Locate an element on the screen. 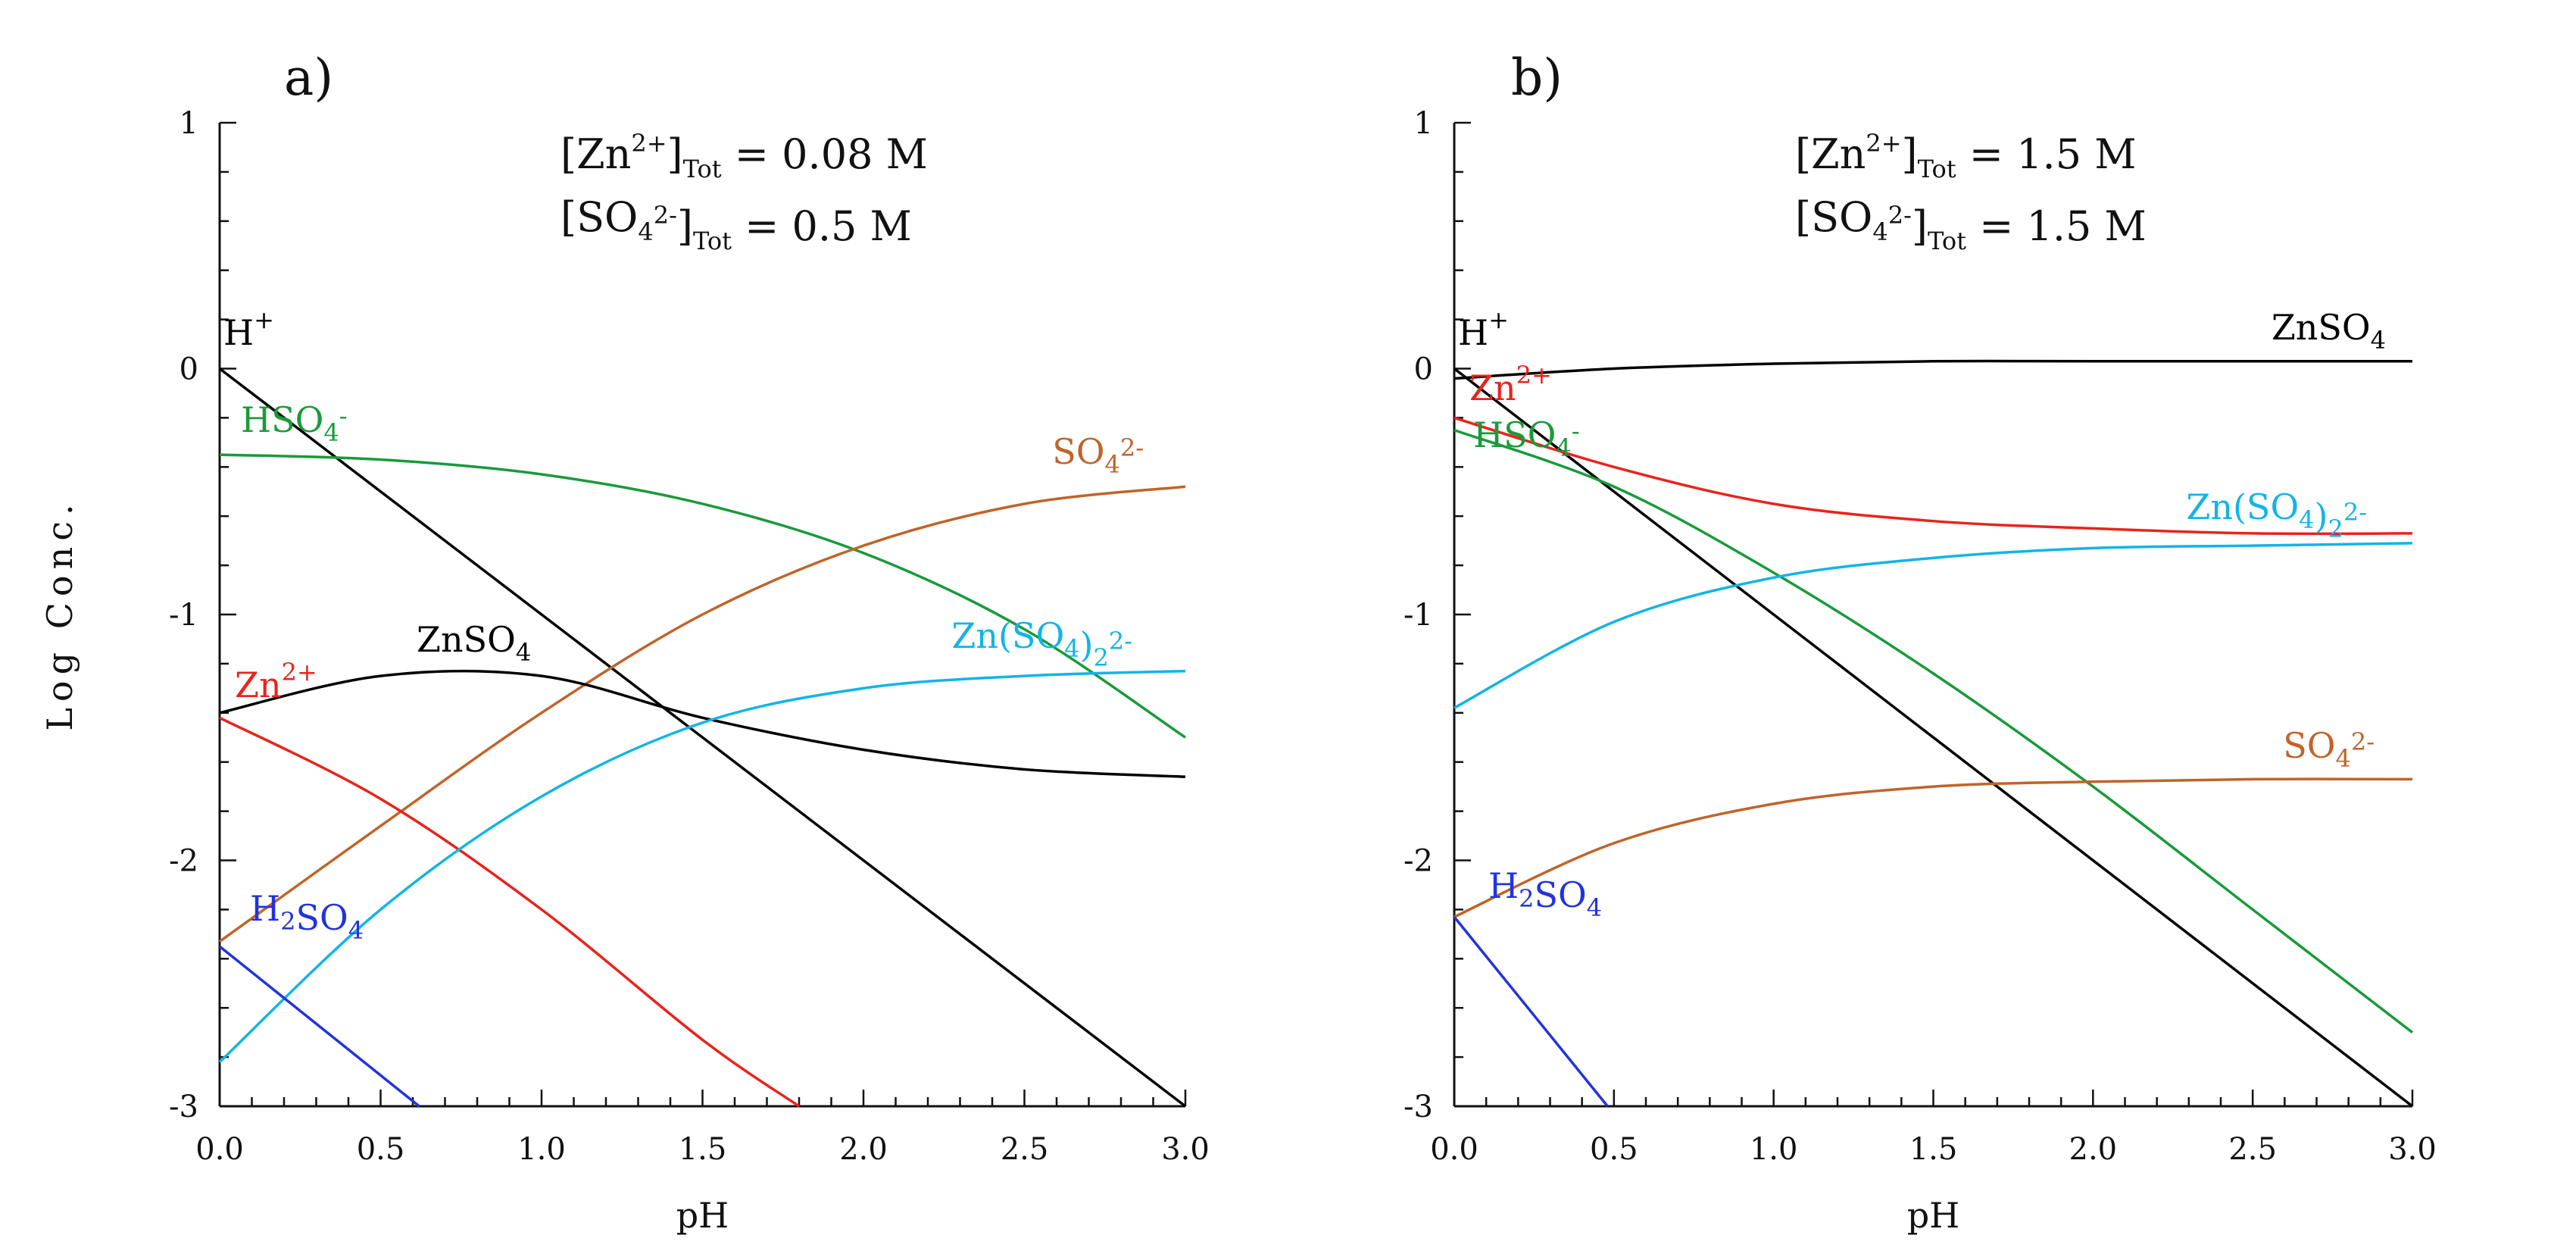 The image size is (2576, 1254). panel-label: a) is located at coordinates (309, 77).